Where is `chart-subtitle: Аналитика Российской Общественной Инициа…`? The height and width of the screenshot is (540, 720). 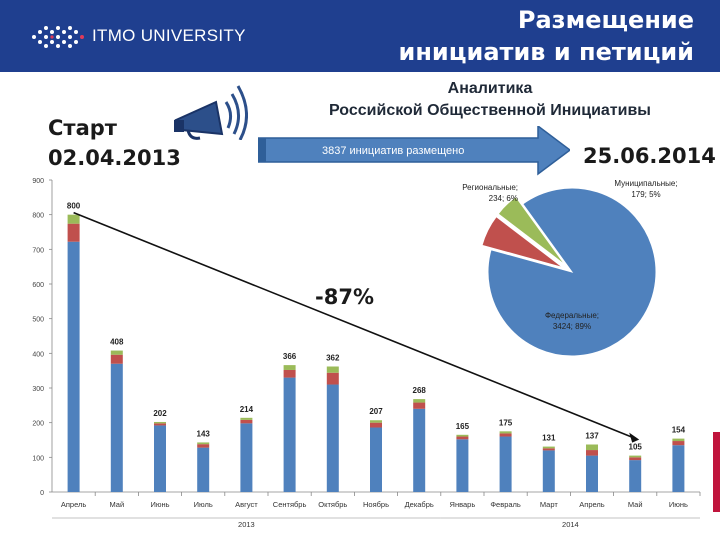
chart-subtitle: Аналитика Российской Общественной Инициа… is located at coordinates (490, 100).